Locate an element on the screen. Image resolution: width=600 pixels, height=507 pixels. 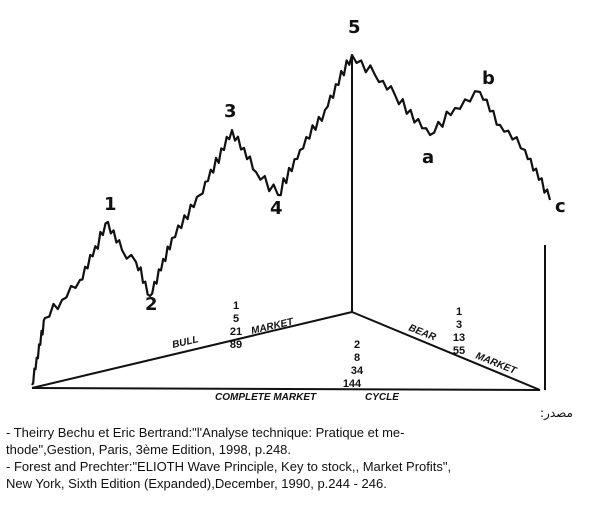
cycle-counts: 2 8 34 144 is located at coordinates (353, 364).